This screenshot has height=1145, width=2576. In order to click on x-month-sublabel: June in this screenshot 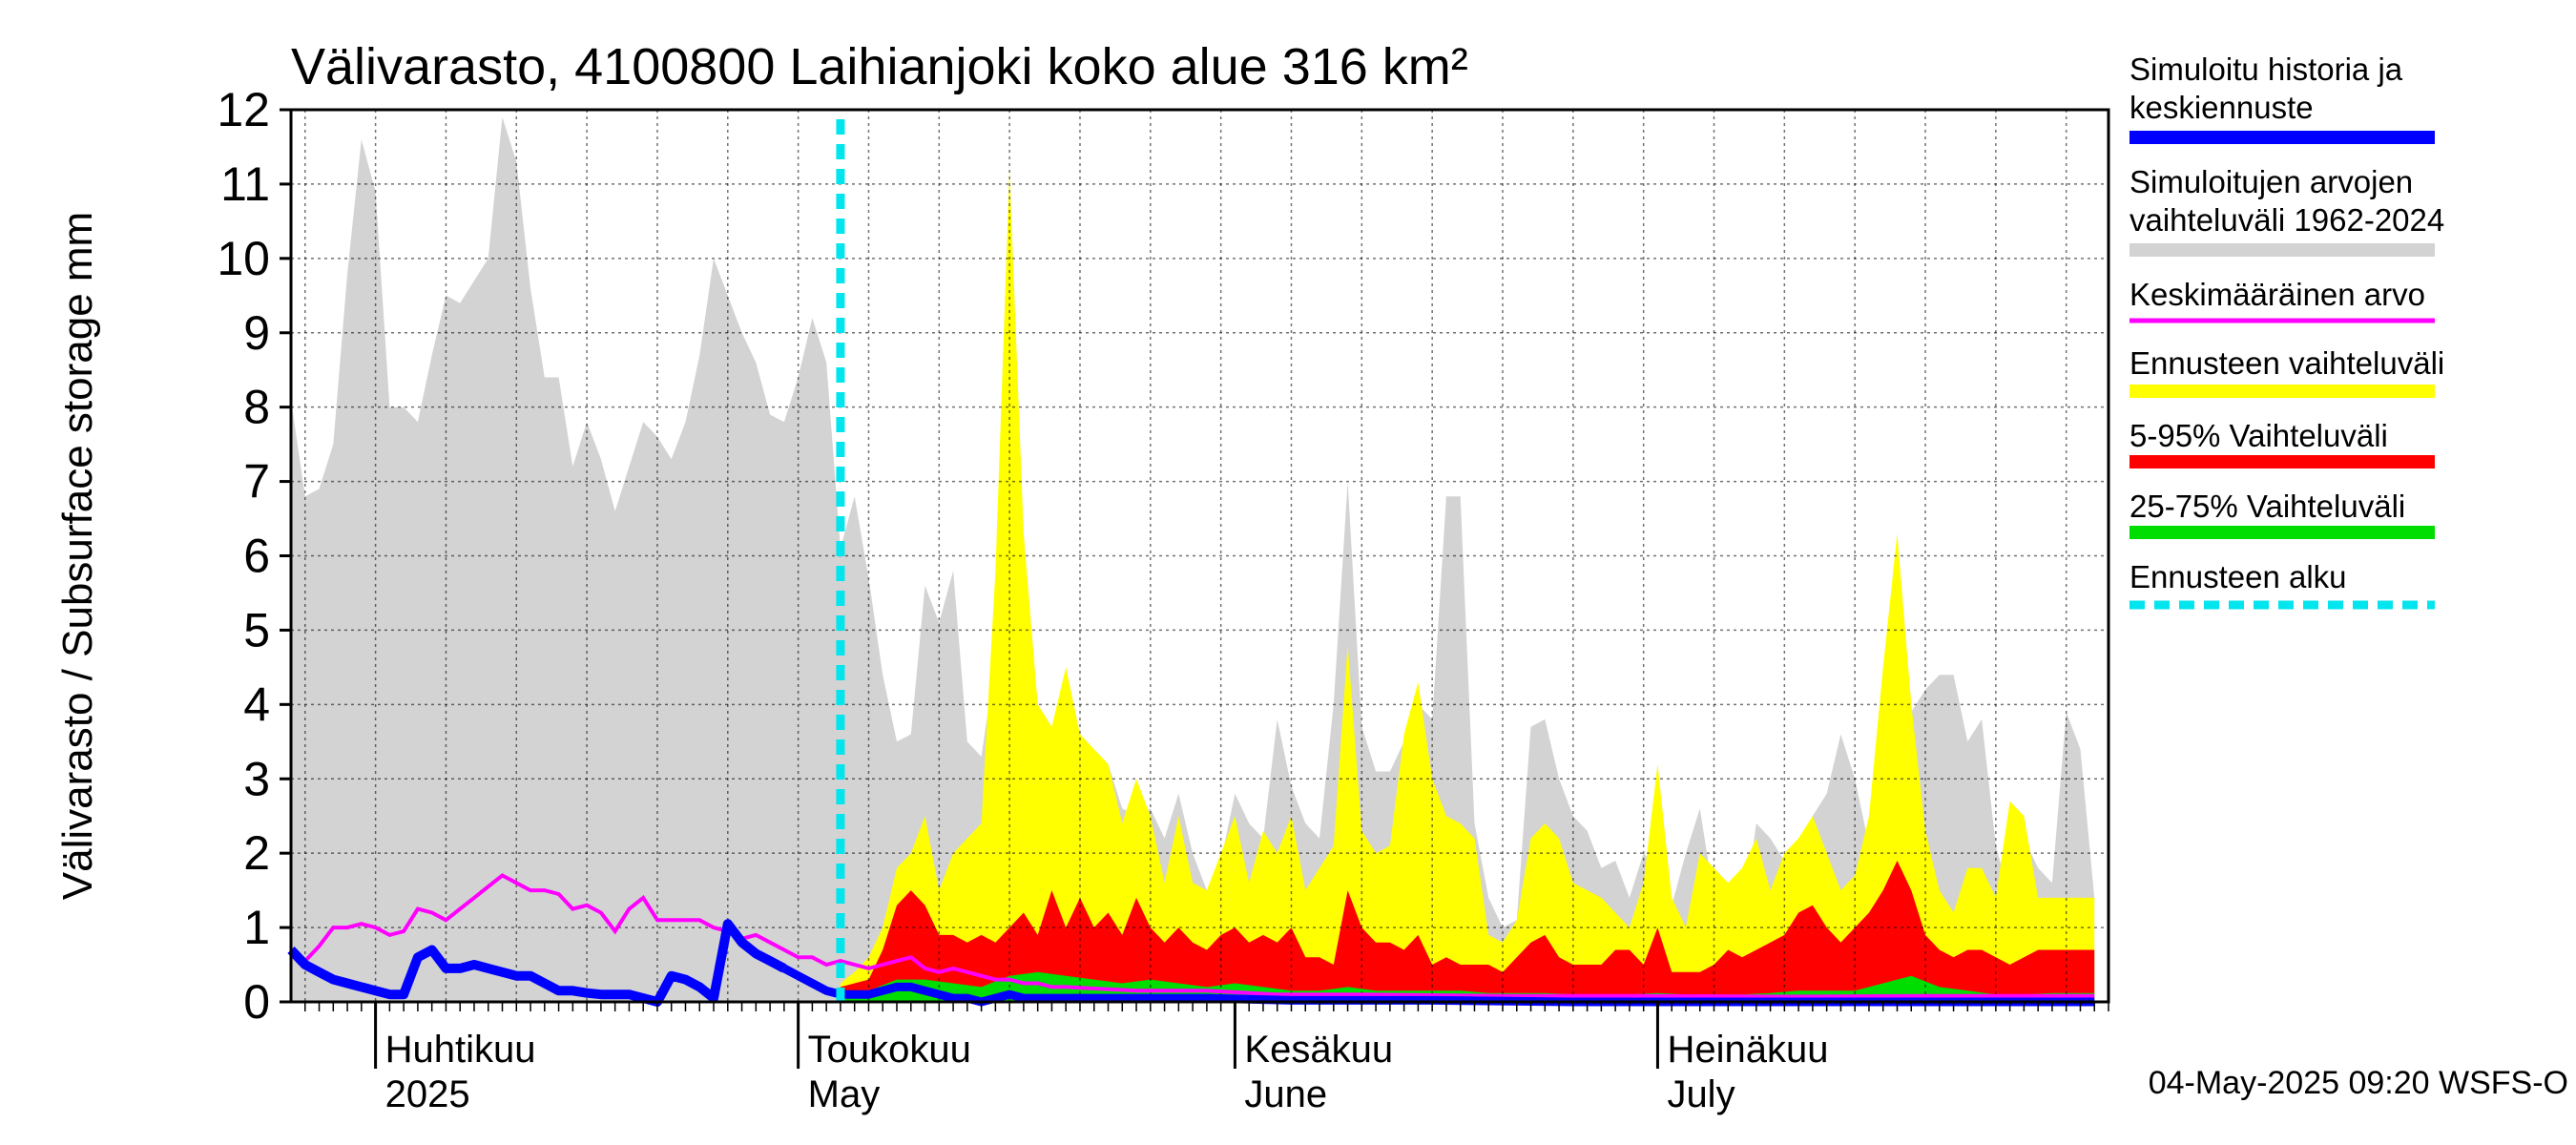, I will do `click(1285, 1094)`.